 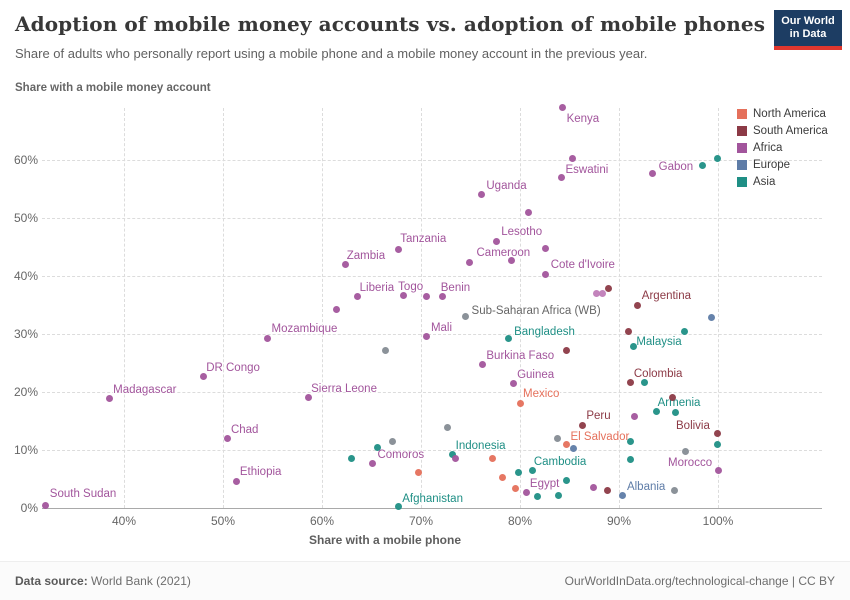 I want to click on data-point-tanzania, so click(x=398, y=250).